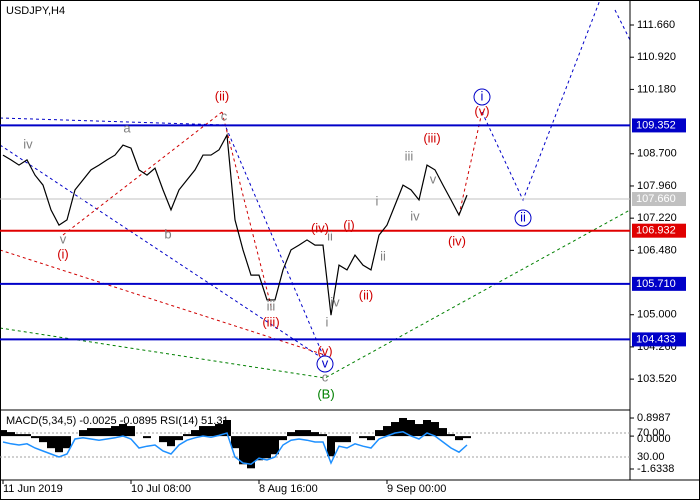 The image size is (700, 500). What do you see at coordinates (541, 101) in the screenshot?
I see `forecast-line` at bounding box center [541, 101].